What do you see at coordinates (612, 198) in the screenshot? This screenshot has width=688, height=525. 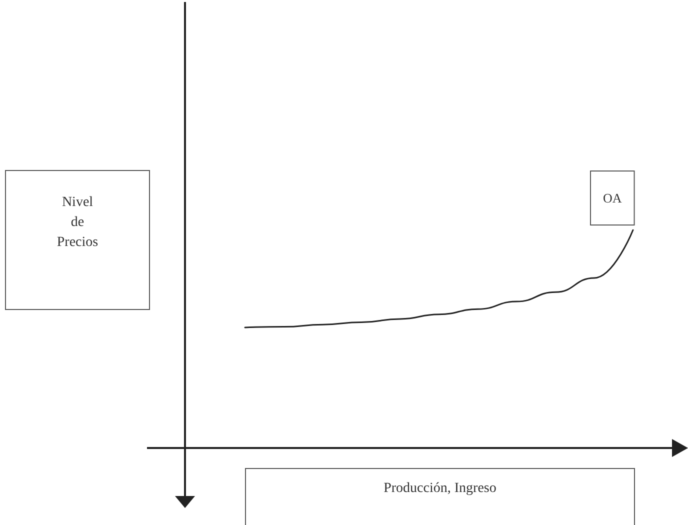 I see `text: OA` at bounding box center [612, 198].